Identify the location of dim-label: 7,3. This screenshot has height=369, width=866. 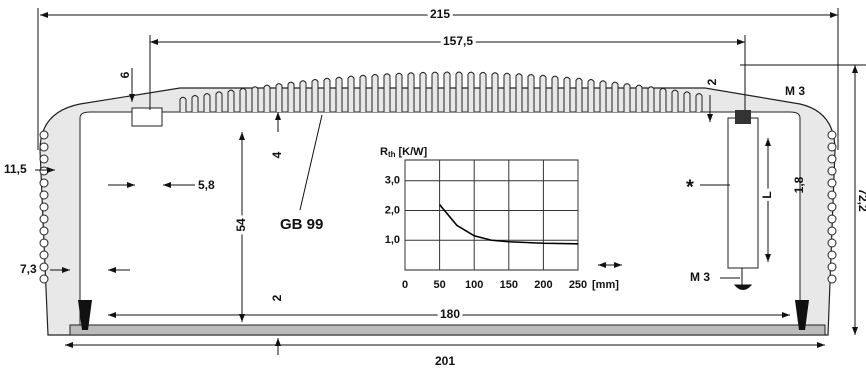
(28, 269).